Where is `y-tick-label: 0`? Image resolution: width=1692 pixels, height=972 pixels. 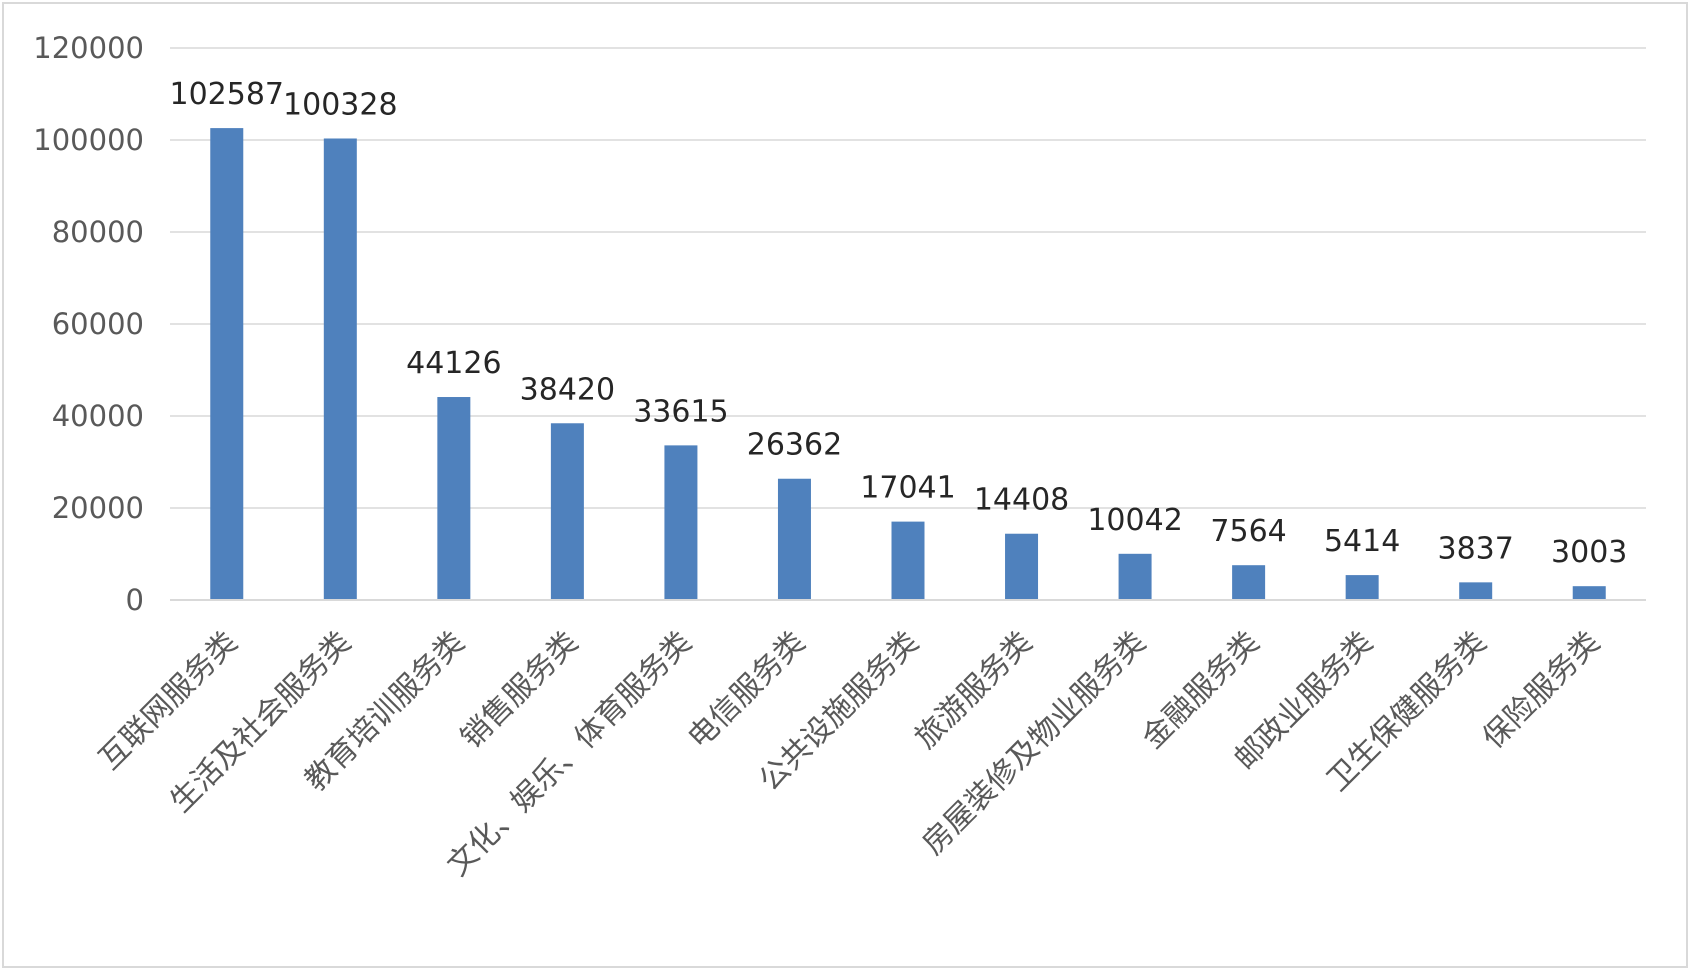 y-tick-label: 0 is located at coordinates (135, 600).